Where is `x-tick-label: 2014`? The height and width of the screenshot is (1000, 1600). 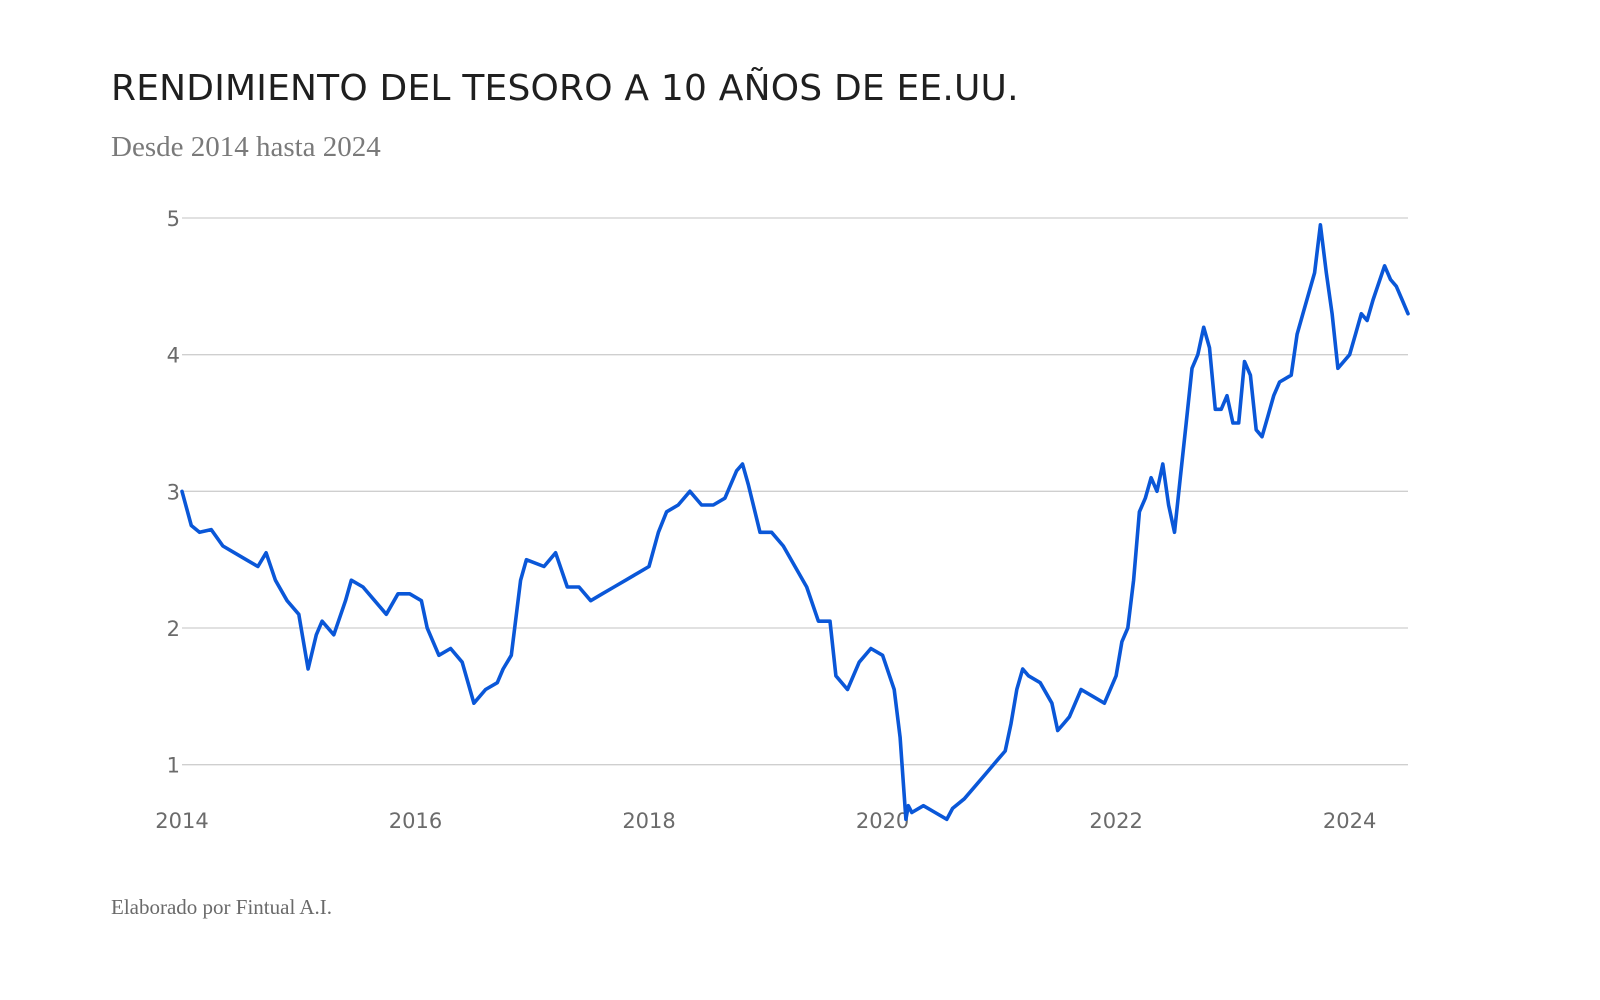 x-tick-label: 2014 is located at coordinates (181, 821).